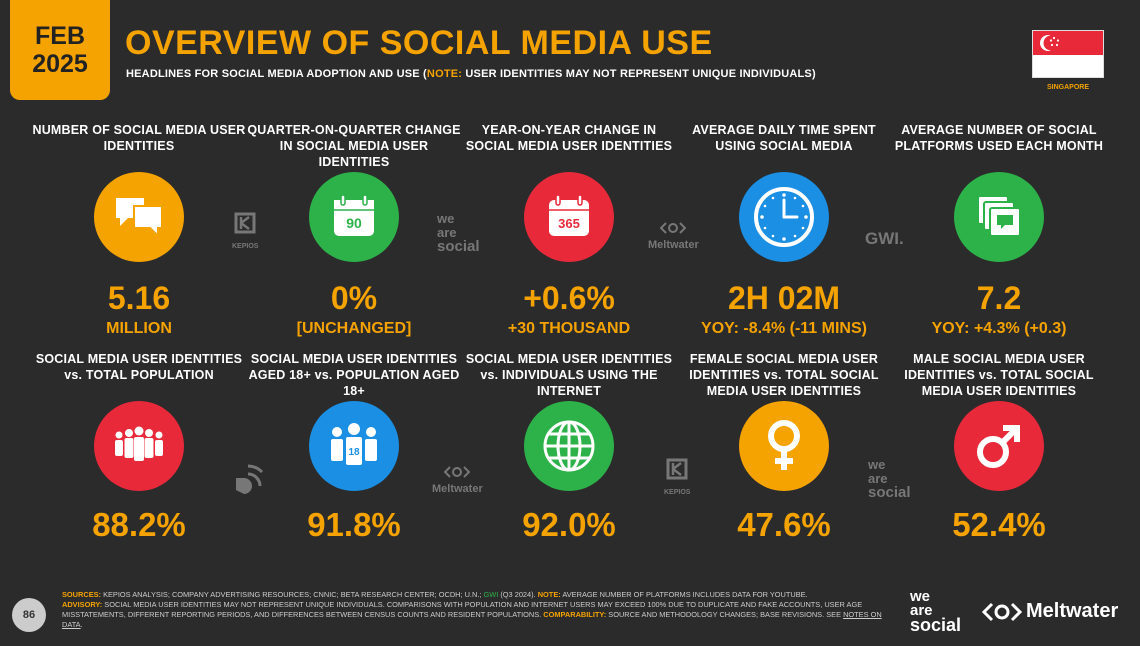 This screenshot has width=1140, height=646. I want to click on stat-value: 5.16, so click(139, 298).